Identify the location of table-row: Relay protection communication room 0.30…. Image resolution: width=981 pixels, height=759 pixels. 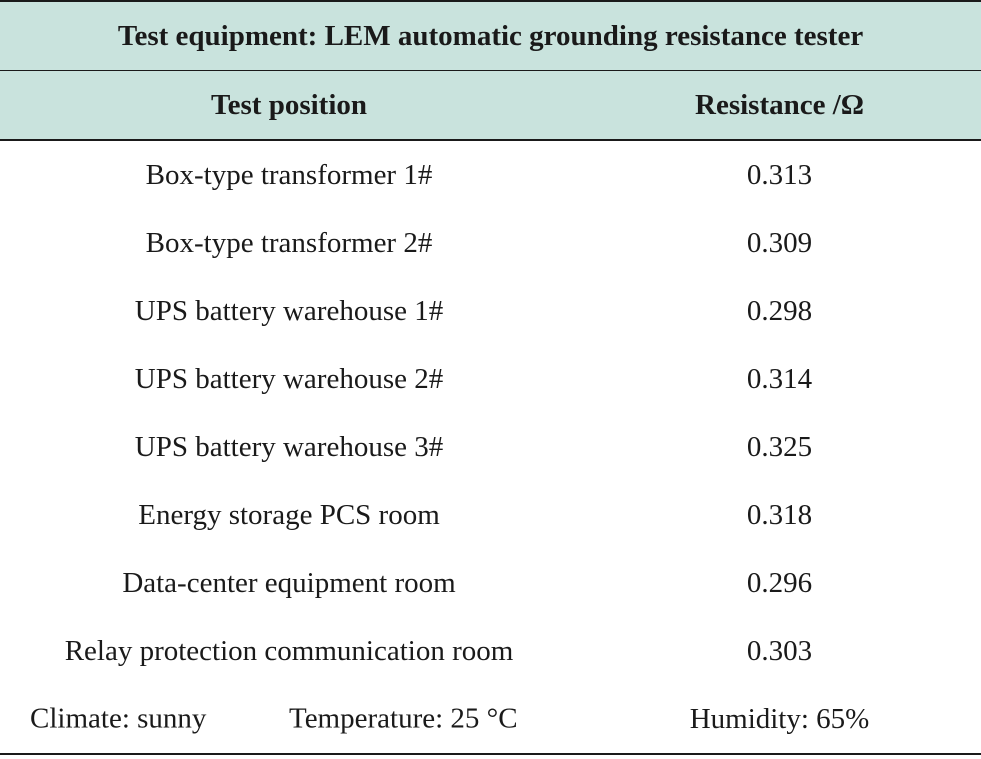
(490, 651).